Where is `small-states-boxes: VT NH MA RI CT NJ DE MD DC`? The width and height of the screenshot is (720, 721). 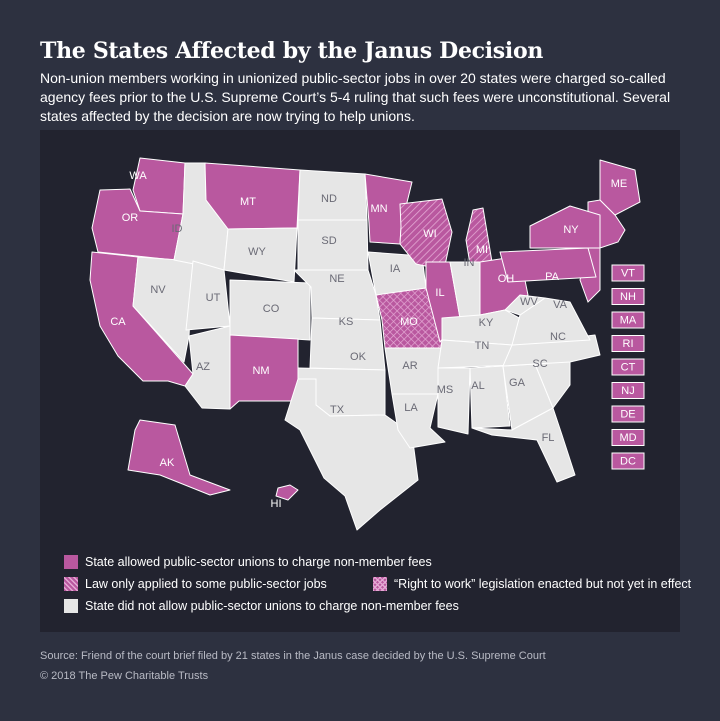 small-states-boxes: VT NH MA RI CT NJ DE MD DC is located at coordinates (628, 367).